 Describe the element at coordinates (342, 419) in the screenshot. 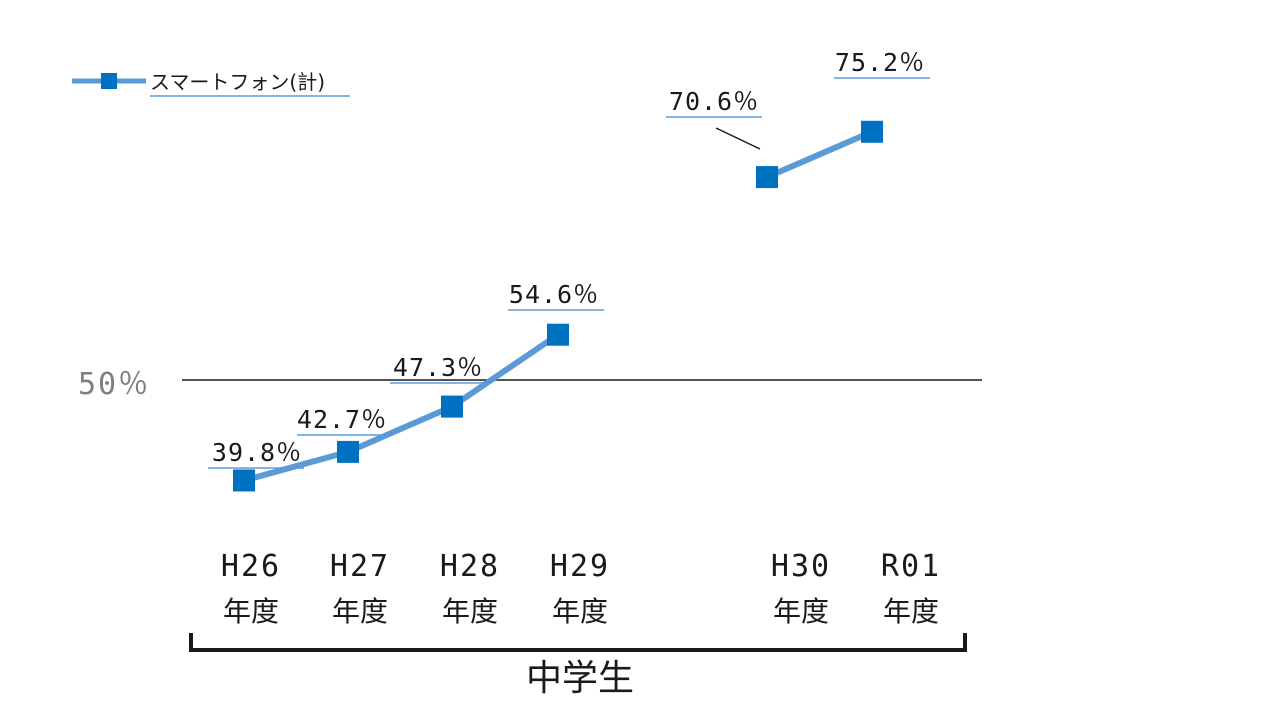

I see `data-label-h27: 42.7％` at that location.